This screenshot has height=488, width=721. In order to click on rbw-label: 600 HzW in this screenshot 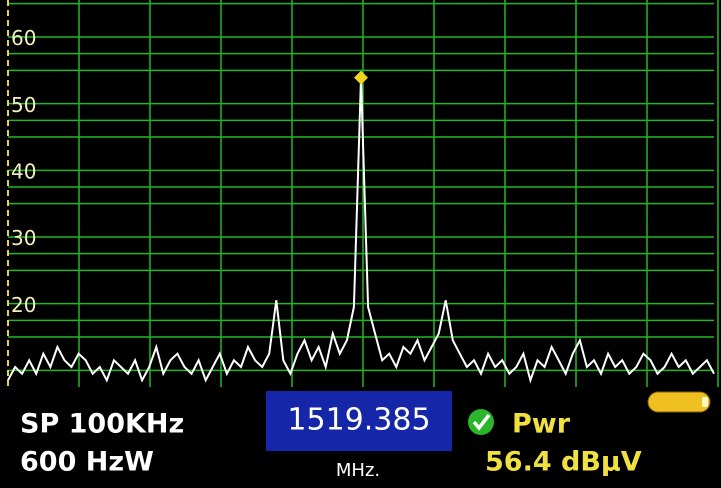, I will do `click(87, 462)`.